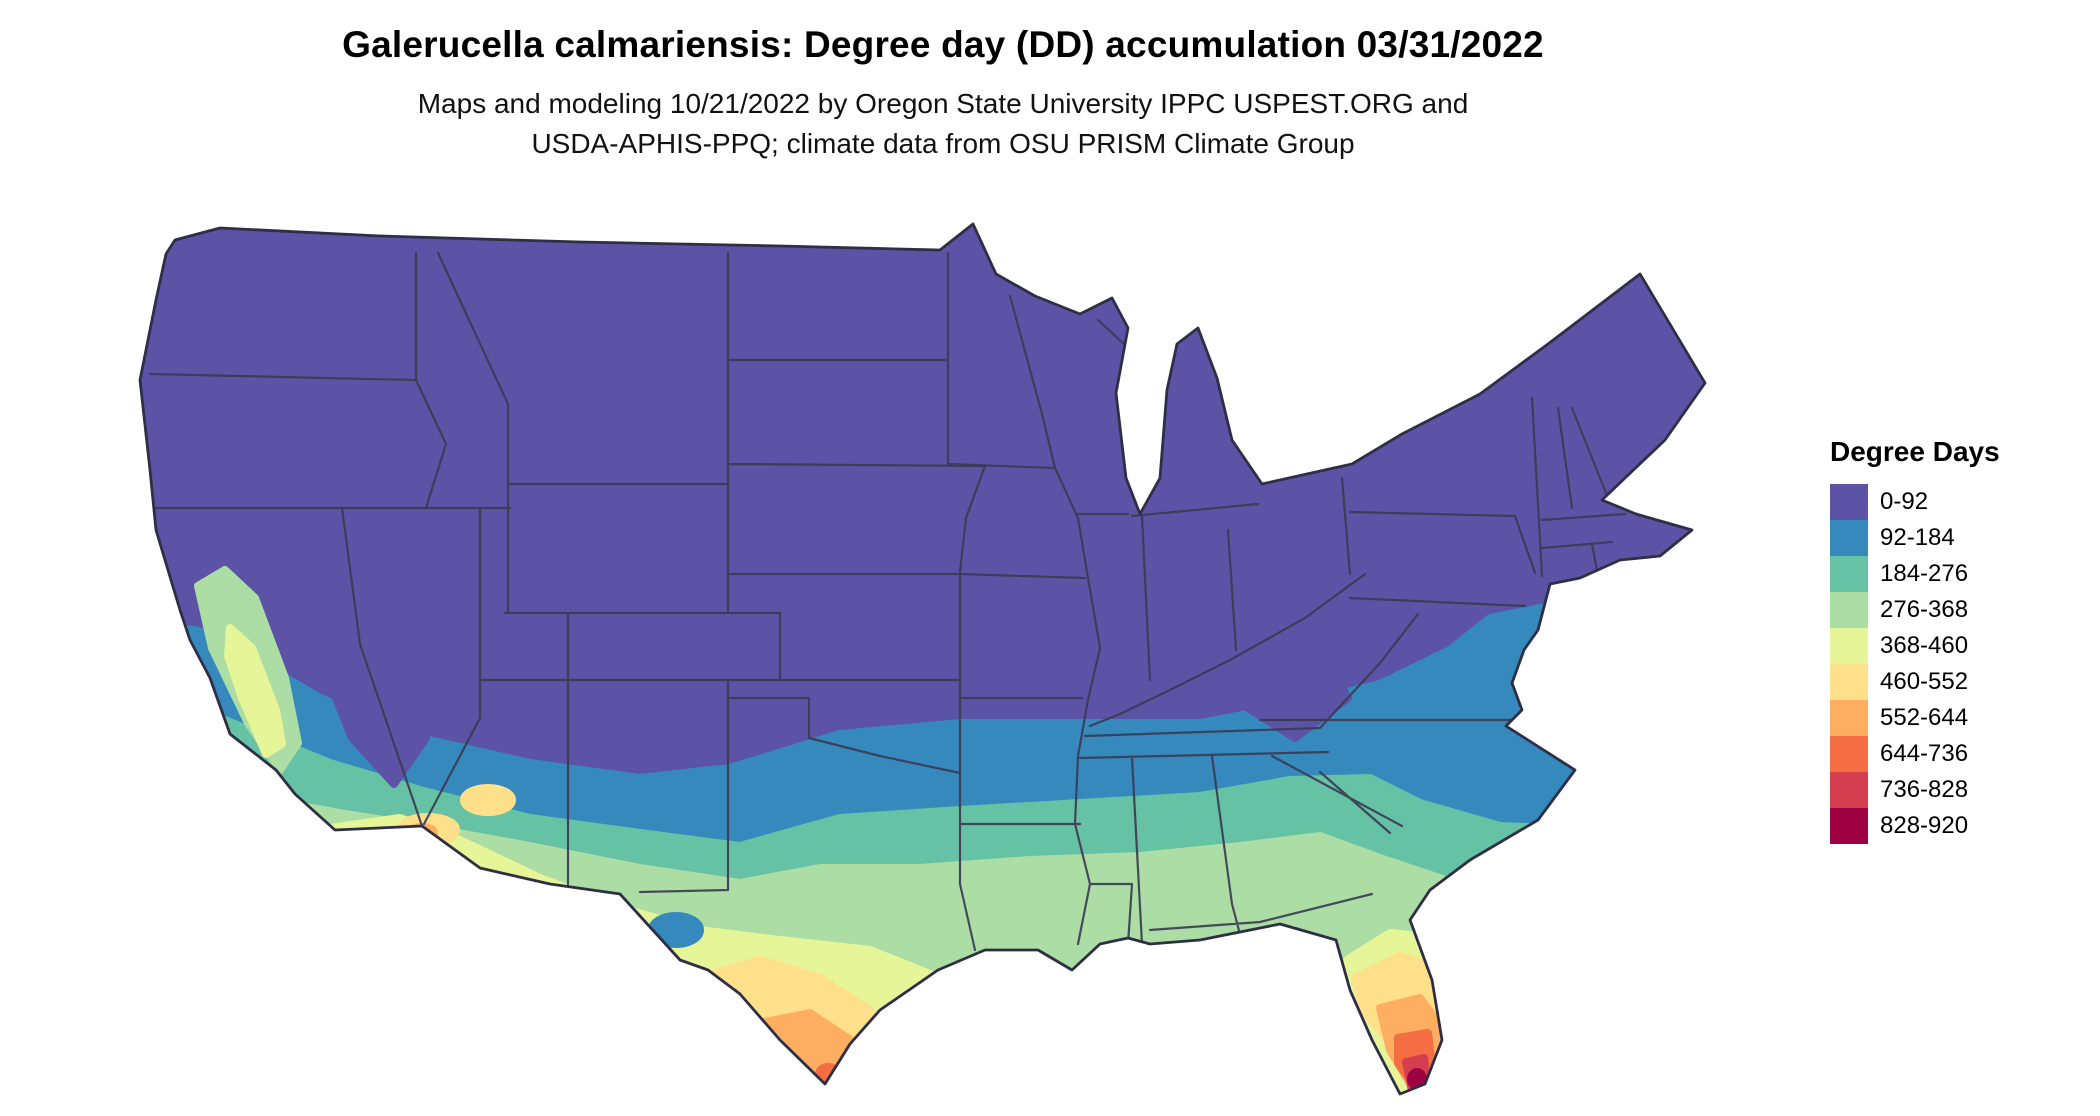 Image resolution: width=2100 pixels, height=1116 pixels. What do you see at coordinates (488, 800) in the screenshot?
I see `phoenix-patch` at bounding box center [488, 800].